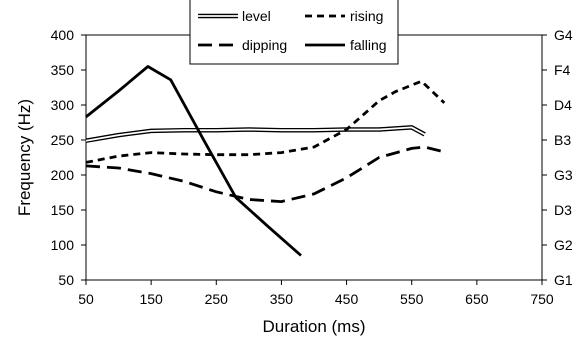  I want to click on legend-box, so click(294, 32).